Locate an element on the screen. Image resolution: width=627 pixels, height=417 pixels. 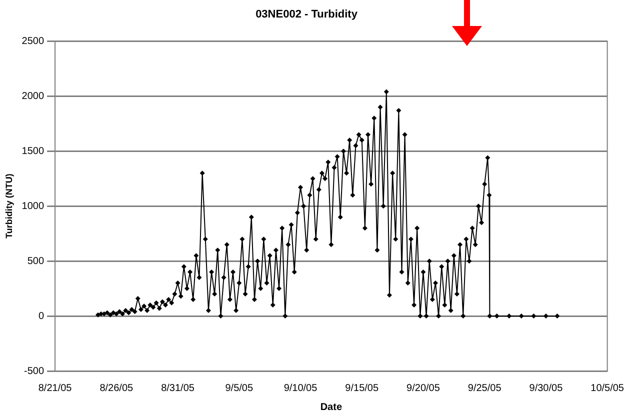
x-tick-label: 8/31/05 is located at coordinates (178, 388).